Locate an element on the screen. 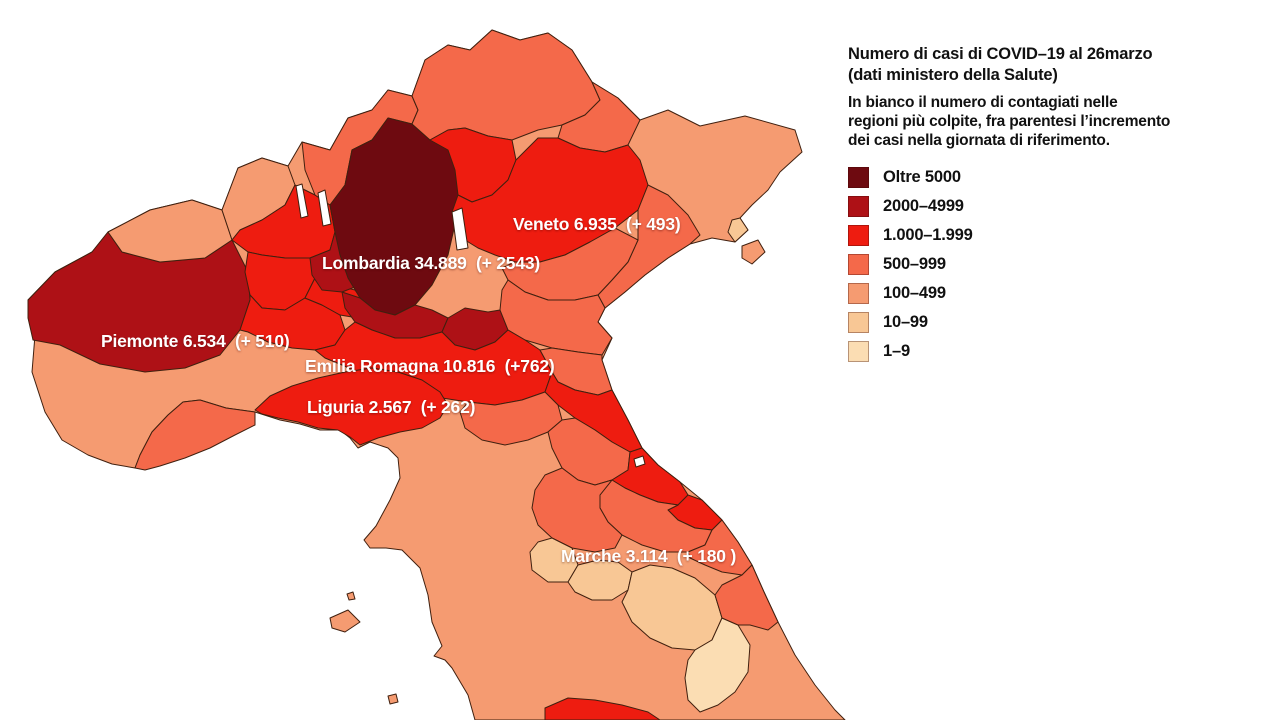 This screenshot has width=1280, height=720. map-label-veneto: Veneto 6.935 (+ 493) is located at coordinates (597, 224).